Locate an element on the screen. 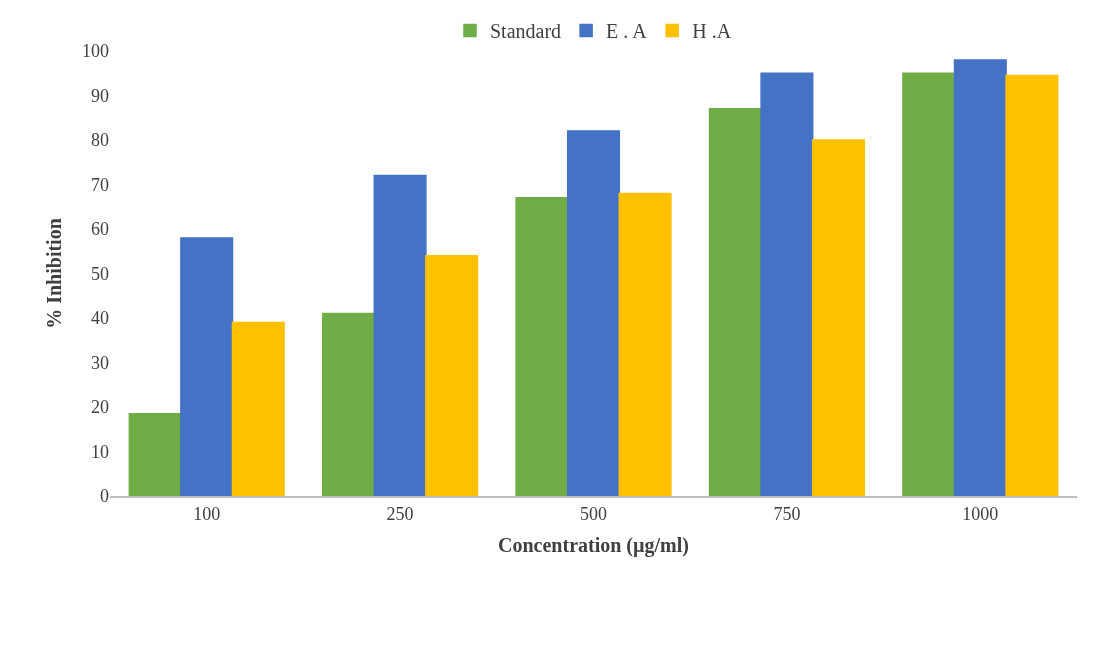 Image resolution: width=1112 pixels, height=656 pixels. x-tick-label: 100 is located at coordinates (207, 513).